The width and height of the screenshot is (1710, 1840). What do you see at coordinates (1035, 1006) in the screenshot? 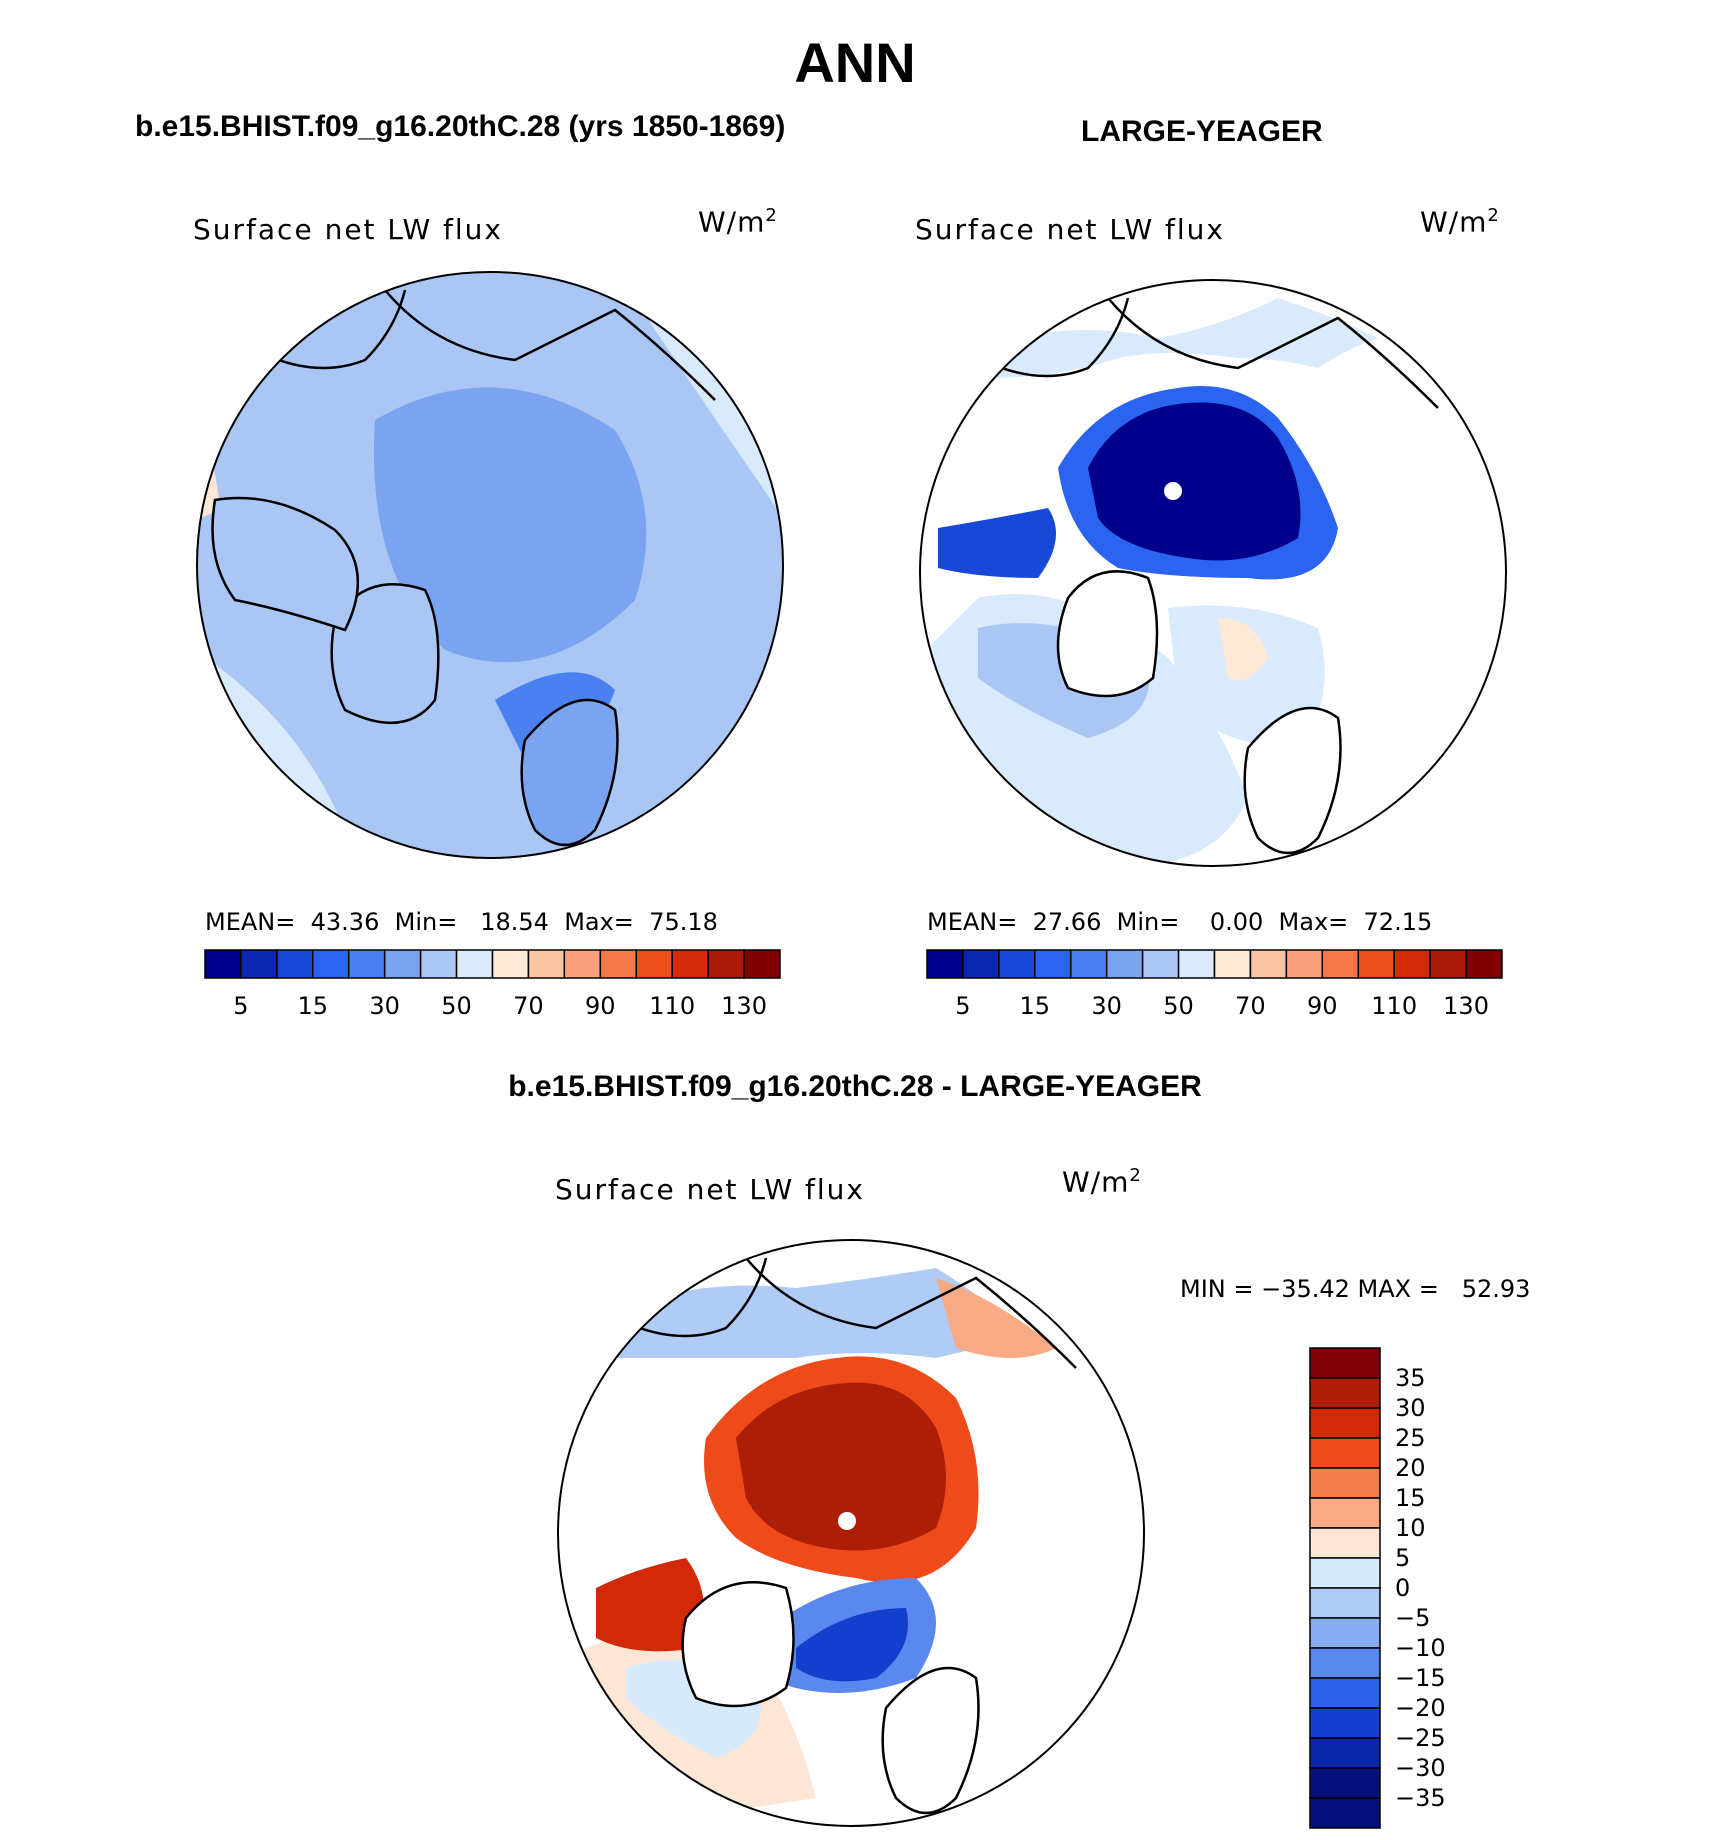
I see `obs-colorbar-tick: 15` at bounding box center [1035, 1006].